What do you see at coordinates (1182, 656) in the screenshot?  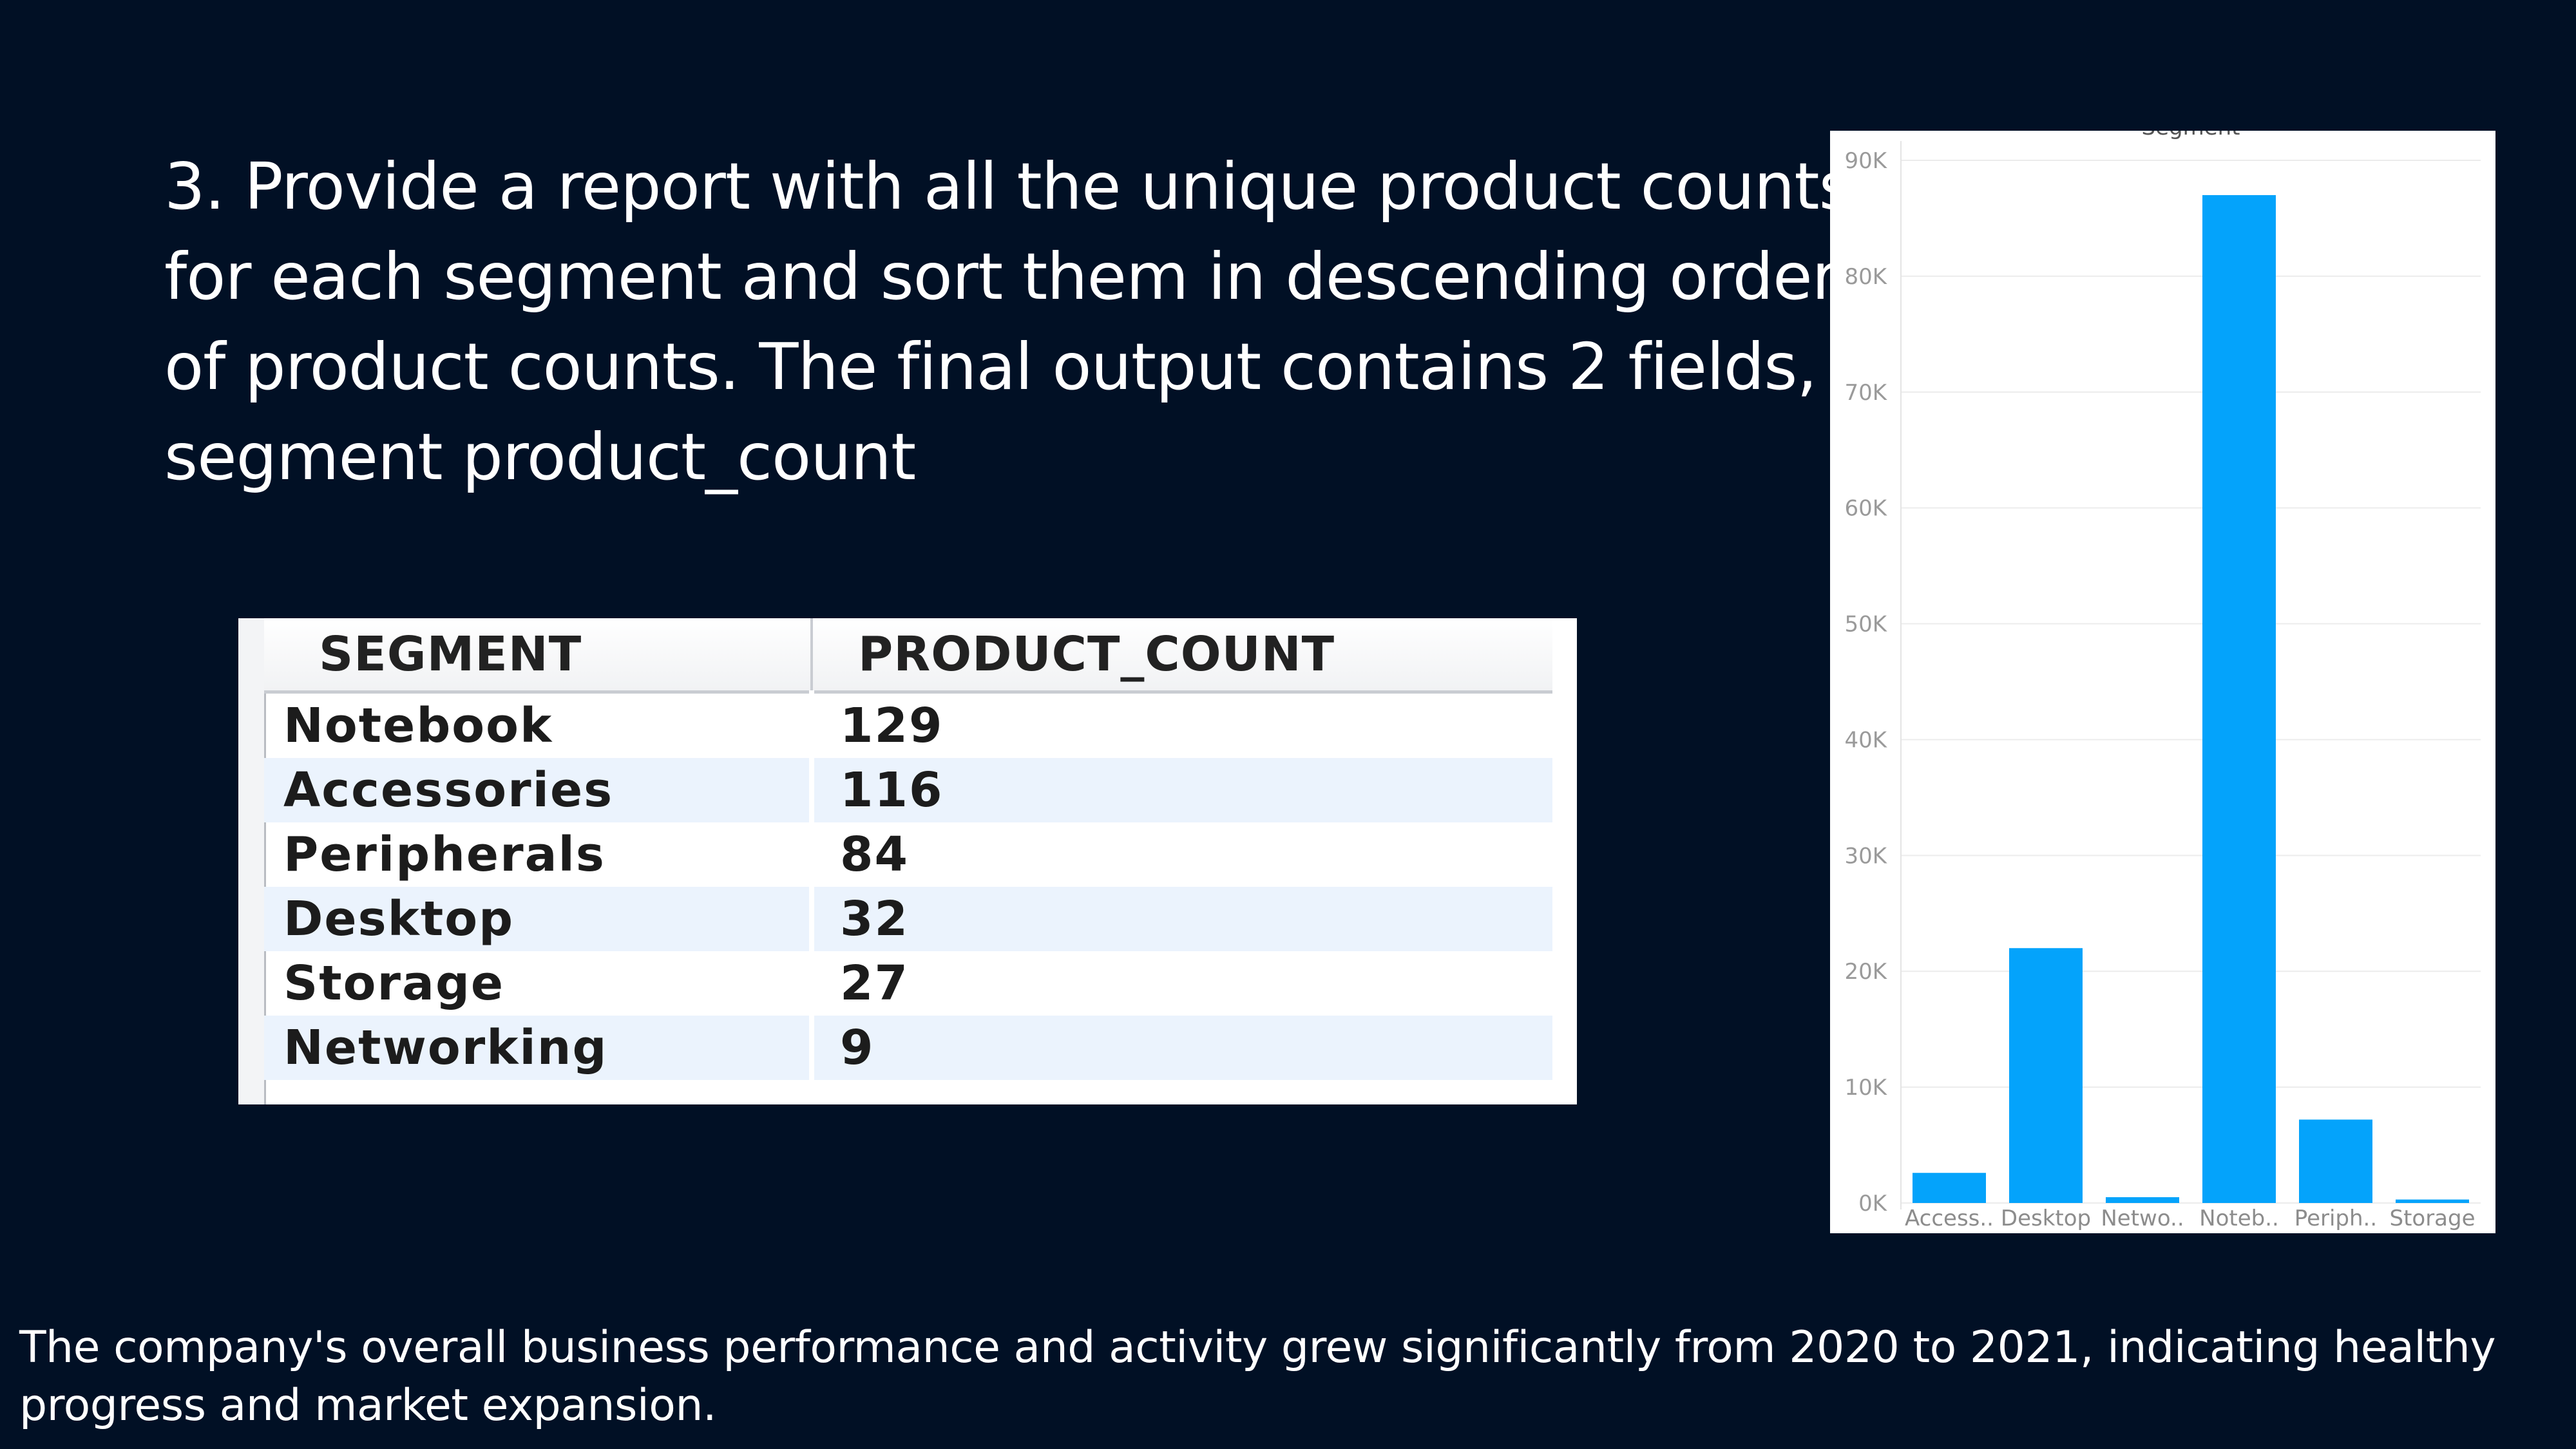 I see `column-header-product-count: PRODUCT_COUNT` at bounding box center [1182, 656].